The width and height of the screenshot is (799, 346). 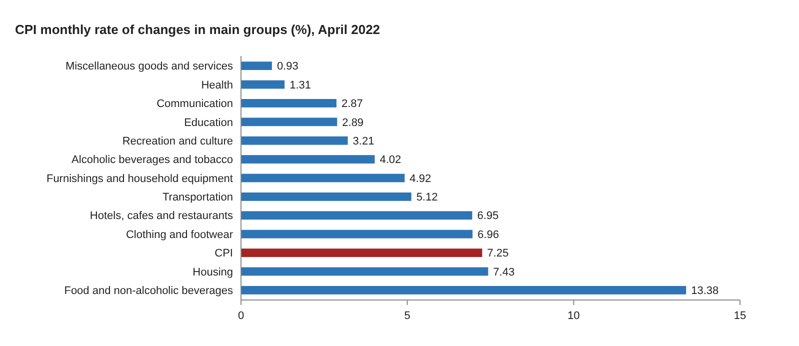 I want to click on data-label: 6.96, so click(x=488, y=234).